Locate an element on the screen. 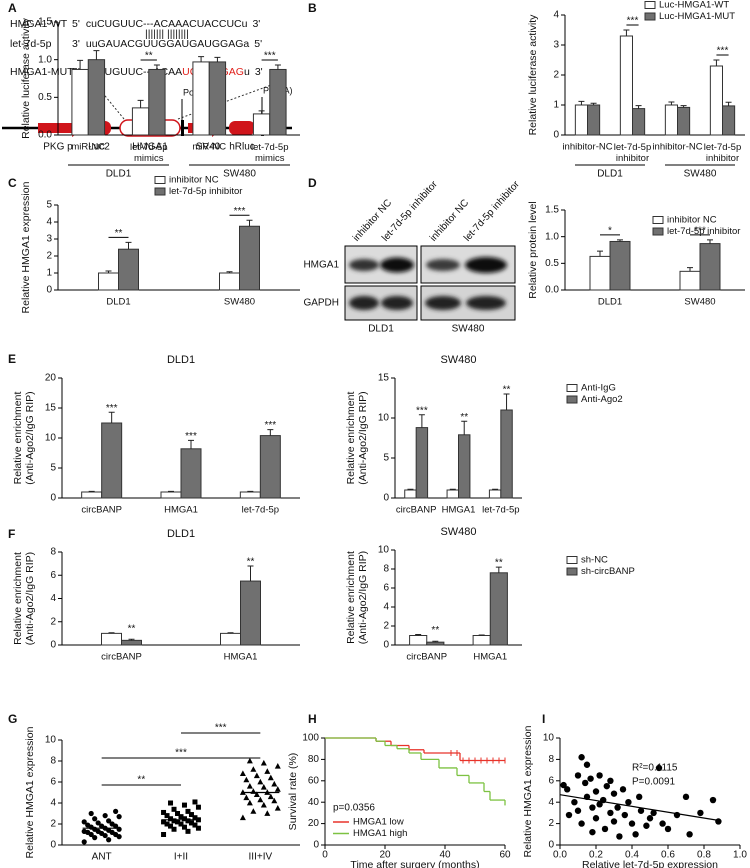 The image size is (750, 868). x-tick-label: let-7d-5p is located at coordinates (501, 510).